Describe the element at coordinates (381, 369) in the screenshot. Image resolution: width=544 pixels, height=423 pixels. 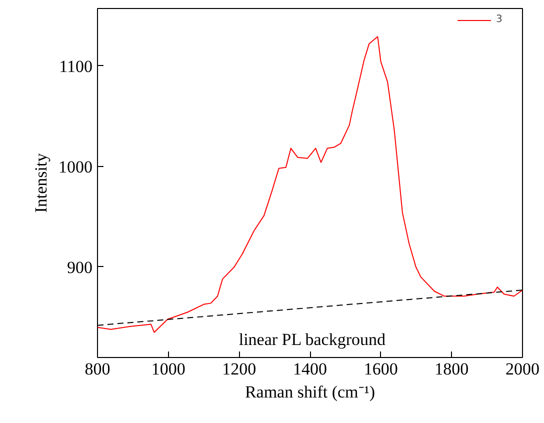
I see `x-tick-label: 1600` at that location.